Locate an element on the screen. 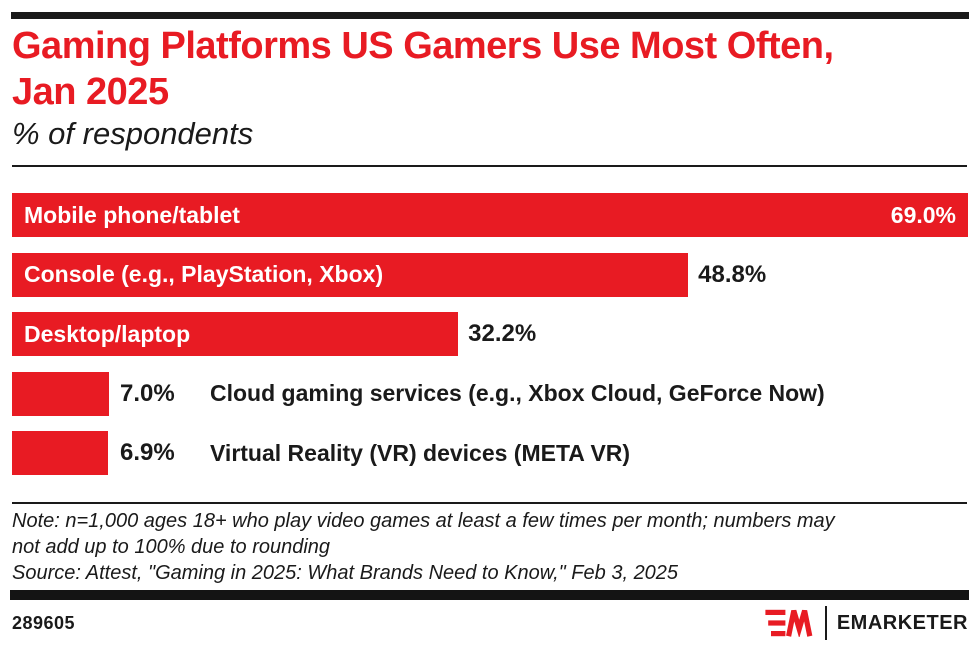 This screenshot has width=980, height=649. bar-row: Mobile phone/tablet 69.0% is located at coordinates (490, 215).